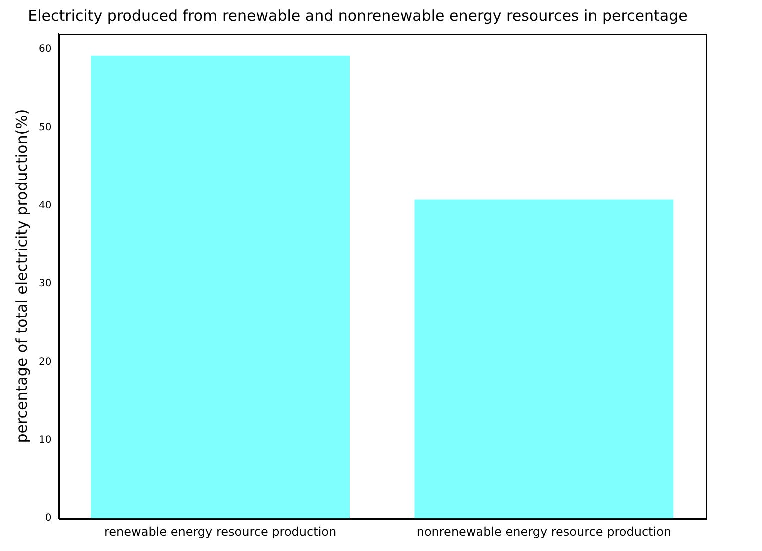 The height and width of the screenshot is (551, 762). I want to click on y-axis-title: percentage of total electricity production(%), so click(21, 276).